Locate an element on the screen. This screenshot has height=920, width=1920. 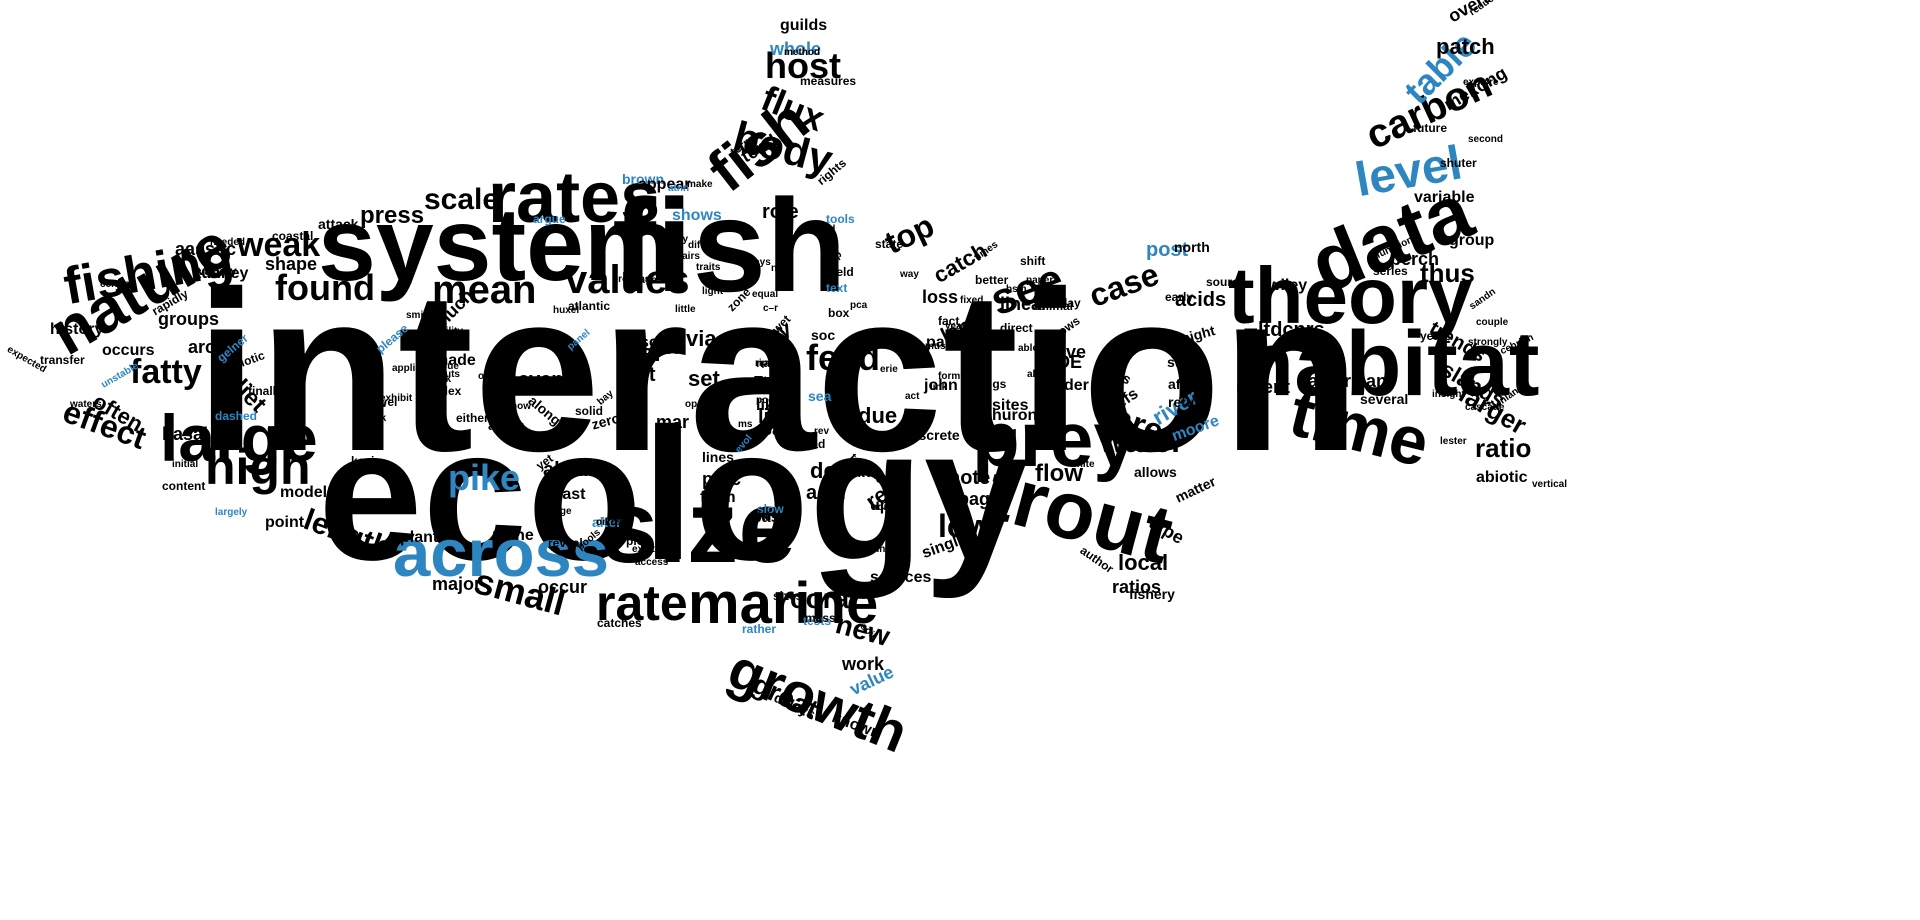
cloud-word: point is located at coordinates (285, 522).